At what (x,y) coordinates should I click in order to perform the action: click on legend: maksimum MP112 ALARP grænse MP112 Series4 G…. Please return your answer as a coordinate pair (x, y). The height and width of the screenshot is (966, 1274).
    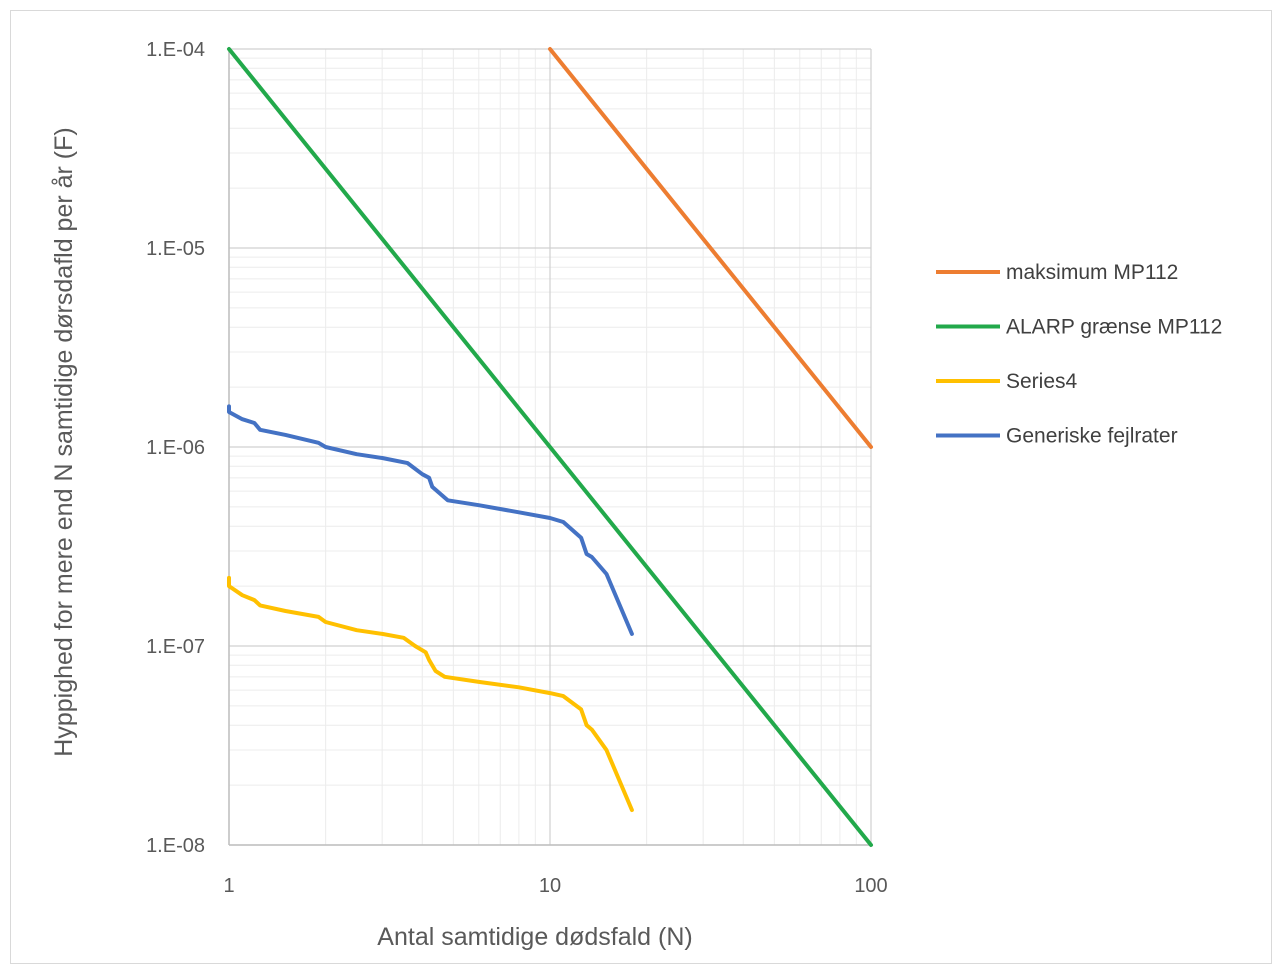
    Looking at the image, I should click on (1079, 354).